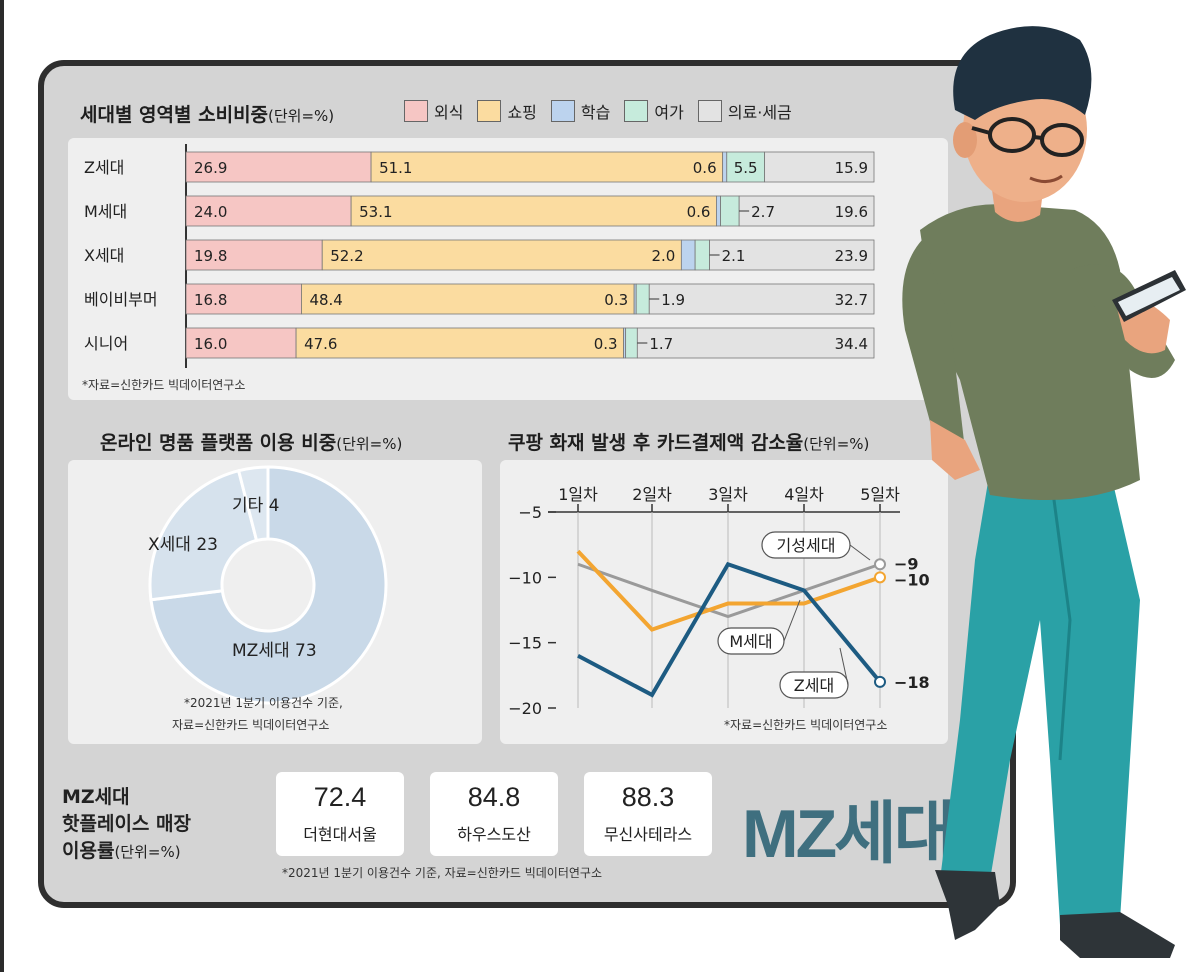 Image resolution: width=1202 pixels, height=972 pixels. What do you see at coordinates (449, 112) in the screenshot?
I see `legend-label: 외식` at bounding box center [449, 112].